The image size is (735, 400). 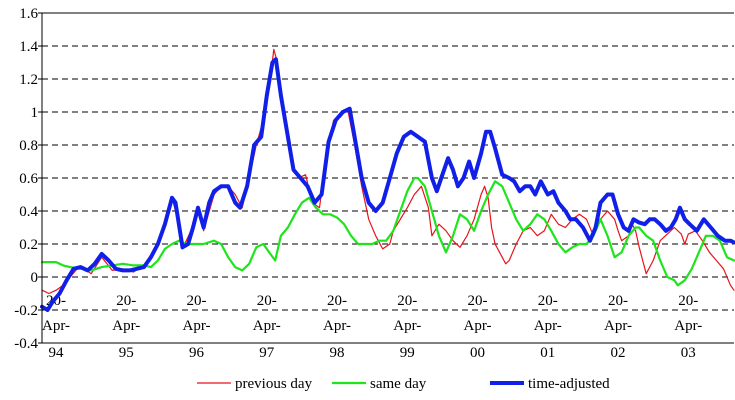 What do you see at coordinates (337, 353) in the screenshot?
I see `x-tick-label-year: 98` at bounding box center [337, 353].